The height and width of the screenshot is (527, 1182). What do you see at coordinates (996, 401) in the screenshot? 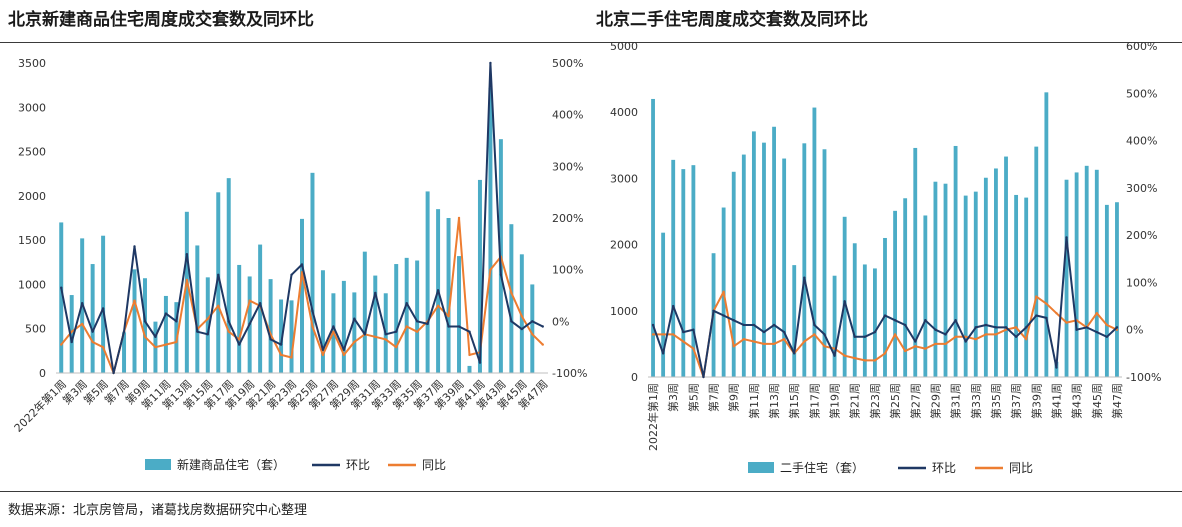
I see `right-x-tick-label: 第35周` at bounding box center [996, 401].